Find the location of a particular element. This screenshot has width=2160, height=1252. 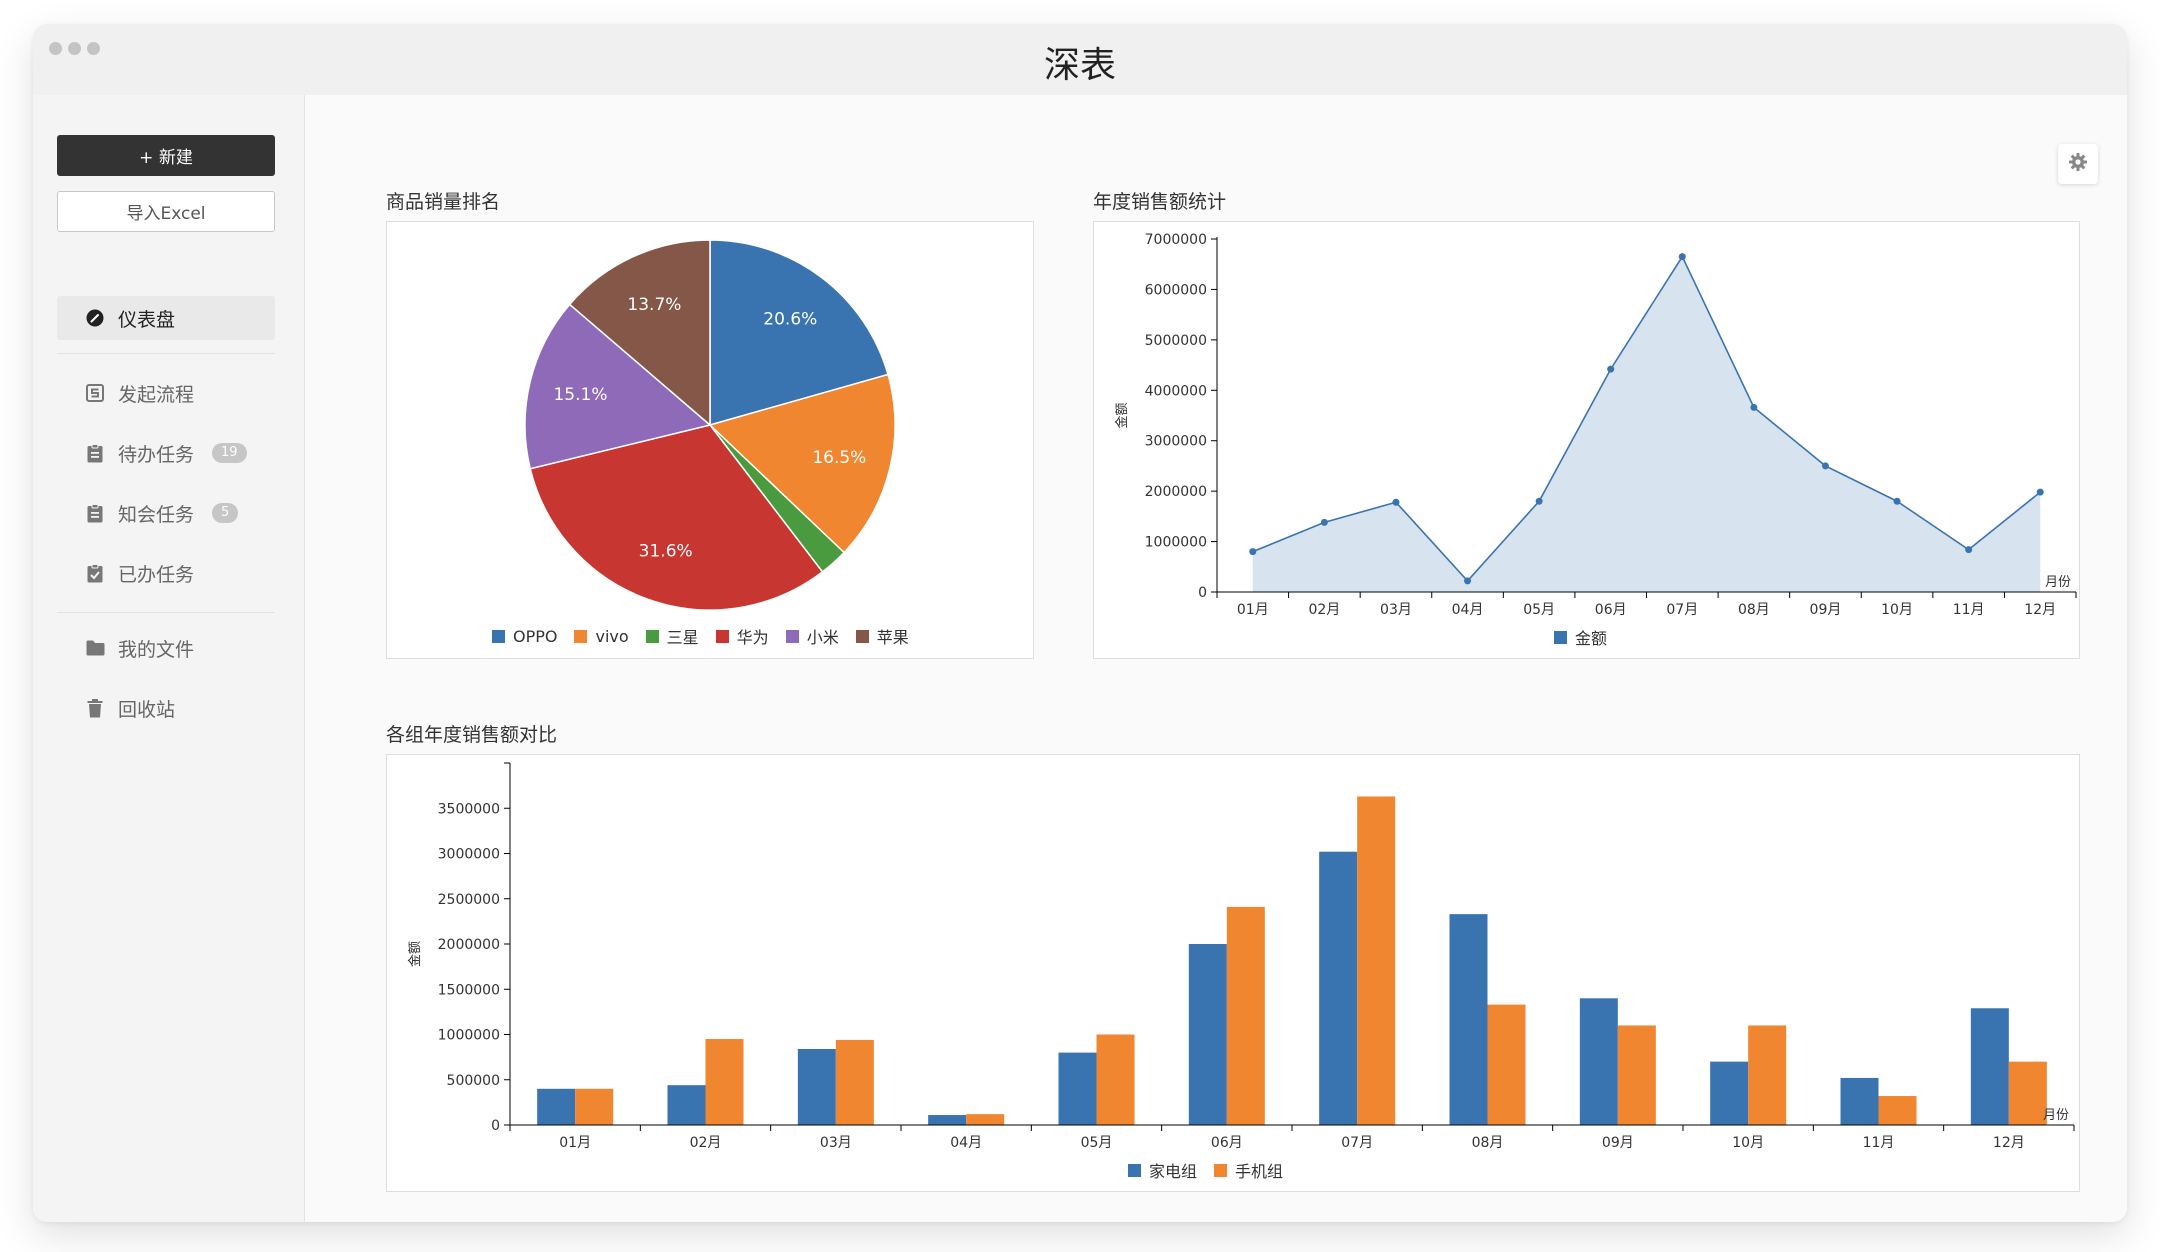

x-tick-label: 09月 is located at coordinates (1618, 1143).